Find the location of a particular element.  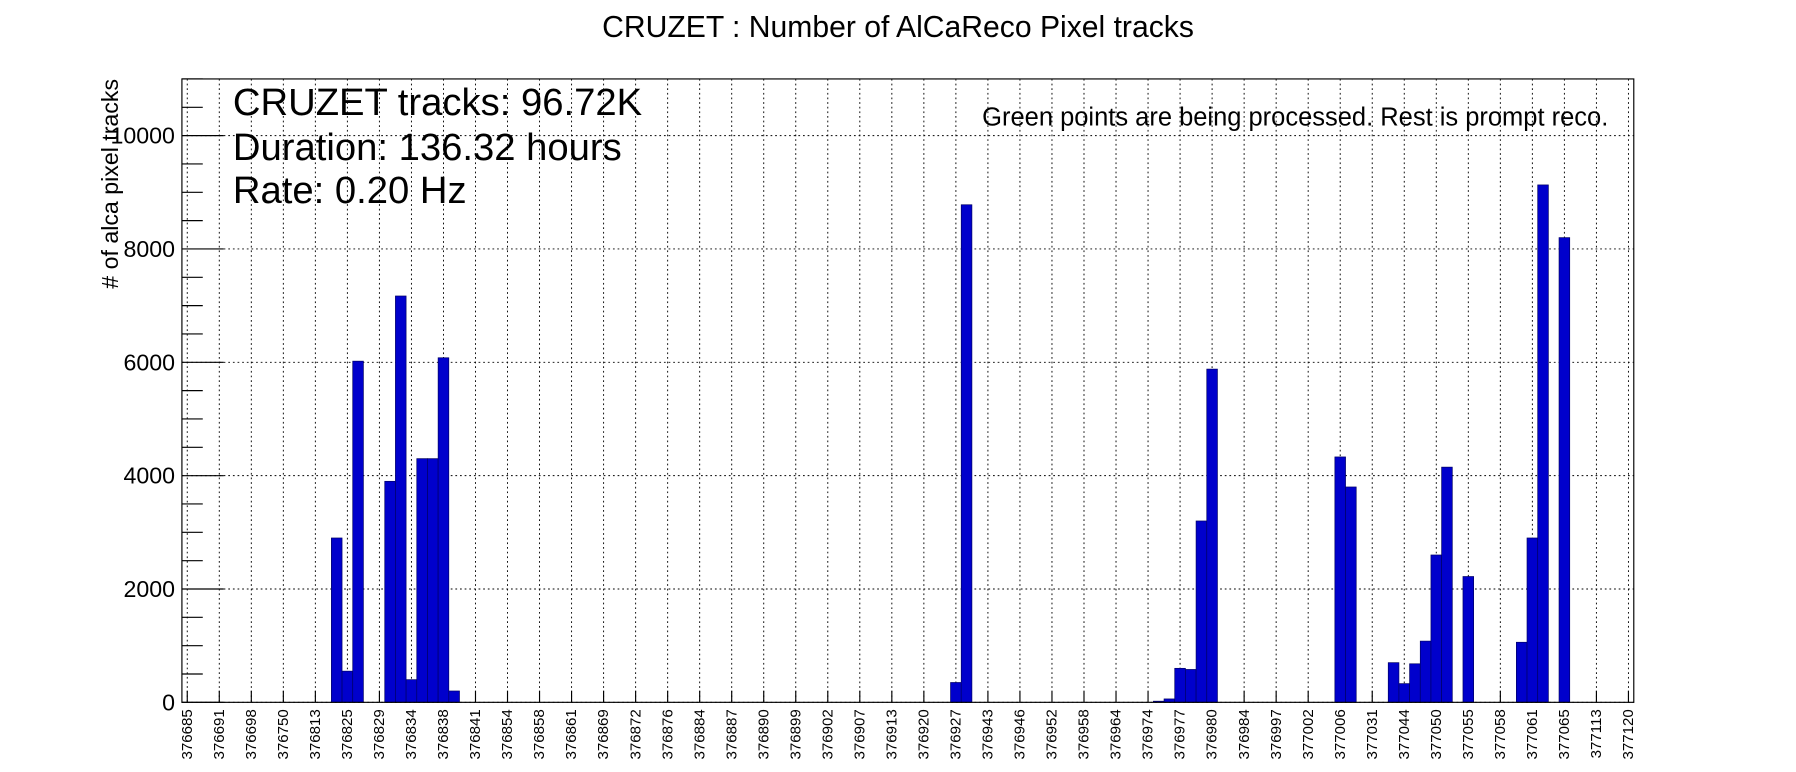

x-tick-label: 377050 is located at coordinates (1436, 734).